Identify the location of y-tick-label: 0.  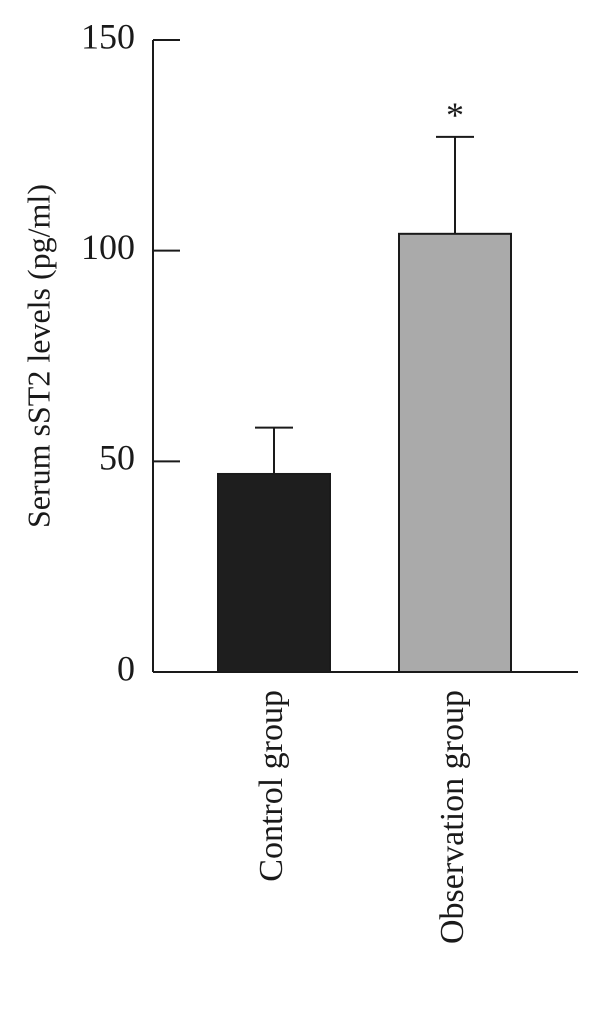
(126, 668).